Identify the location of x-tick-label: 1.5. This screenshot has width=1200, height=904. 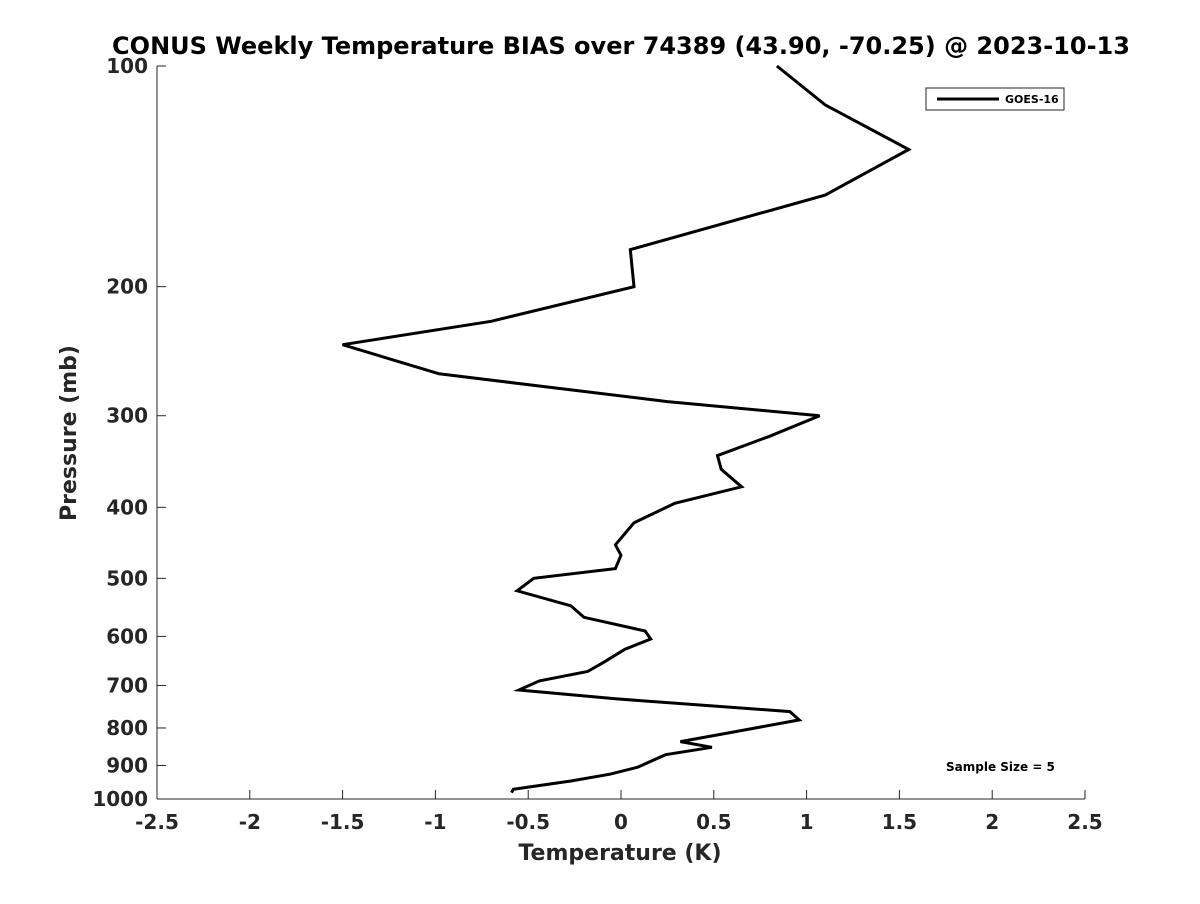
(899, 822).